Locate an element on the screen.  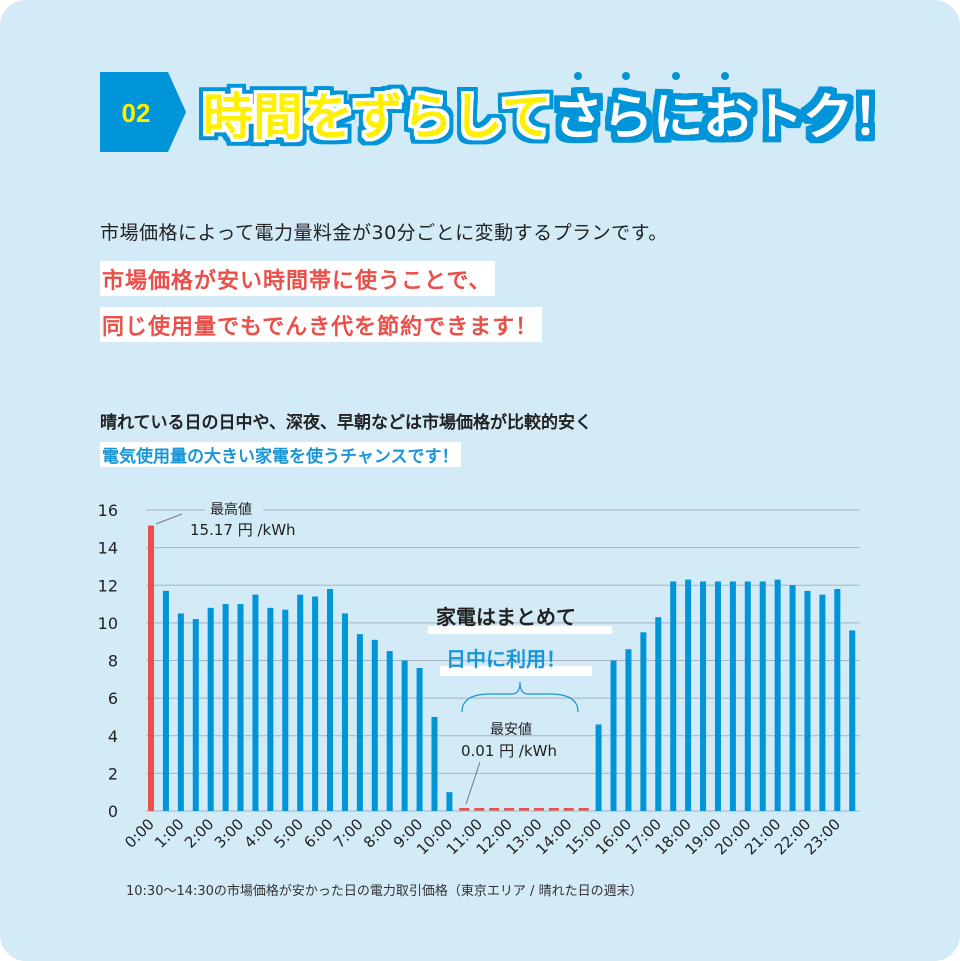
chart-intro-line2: 電気使用量の大きい家電を使うチャンスです！ is located at coordinates (280, 454).